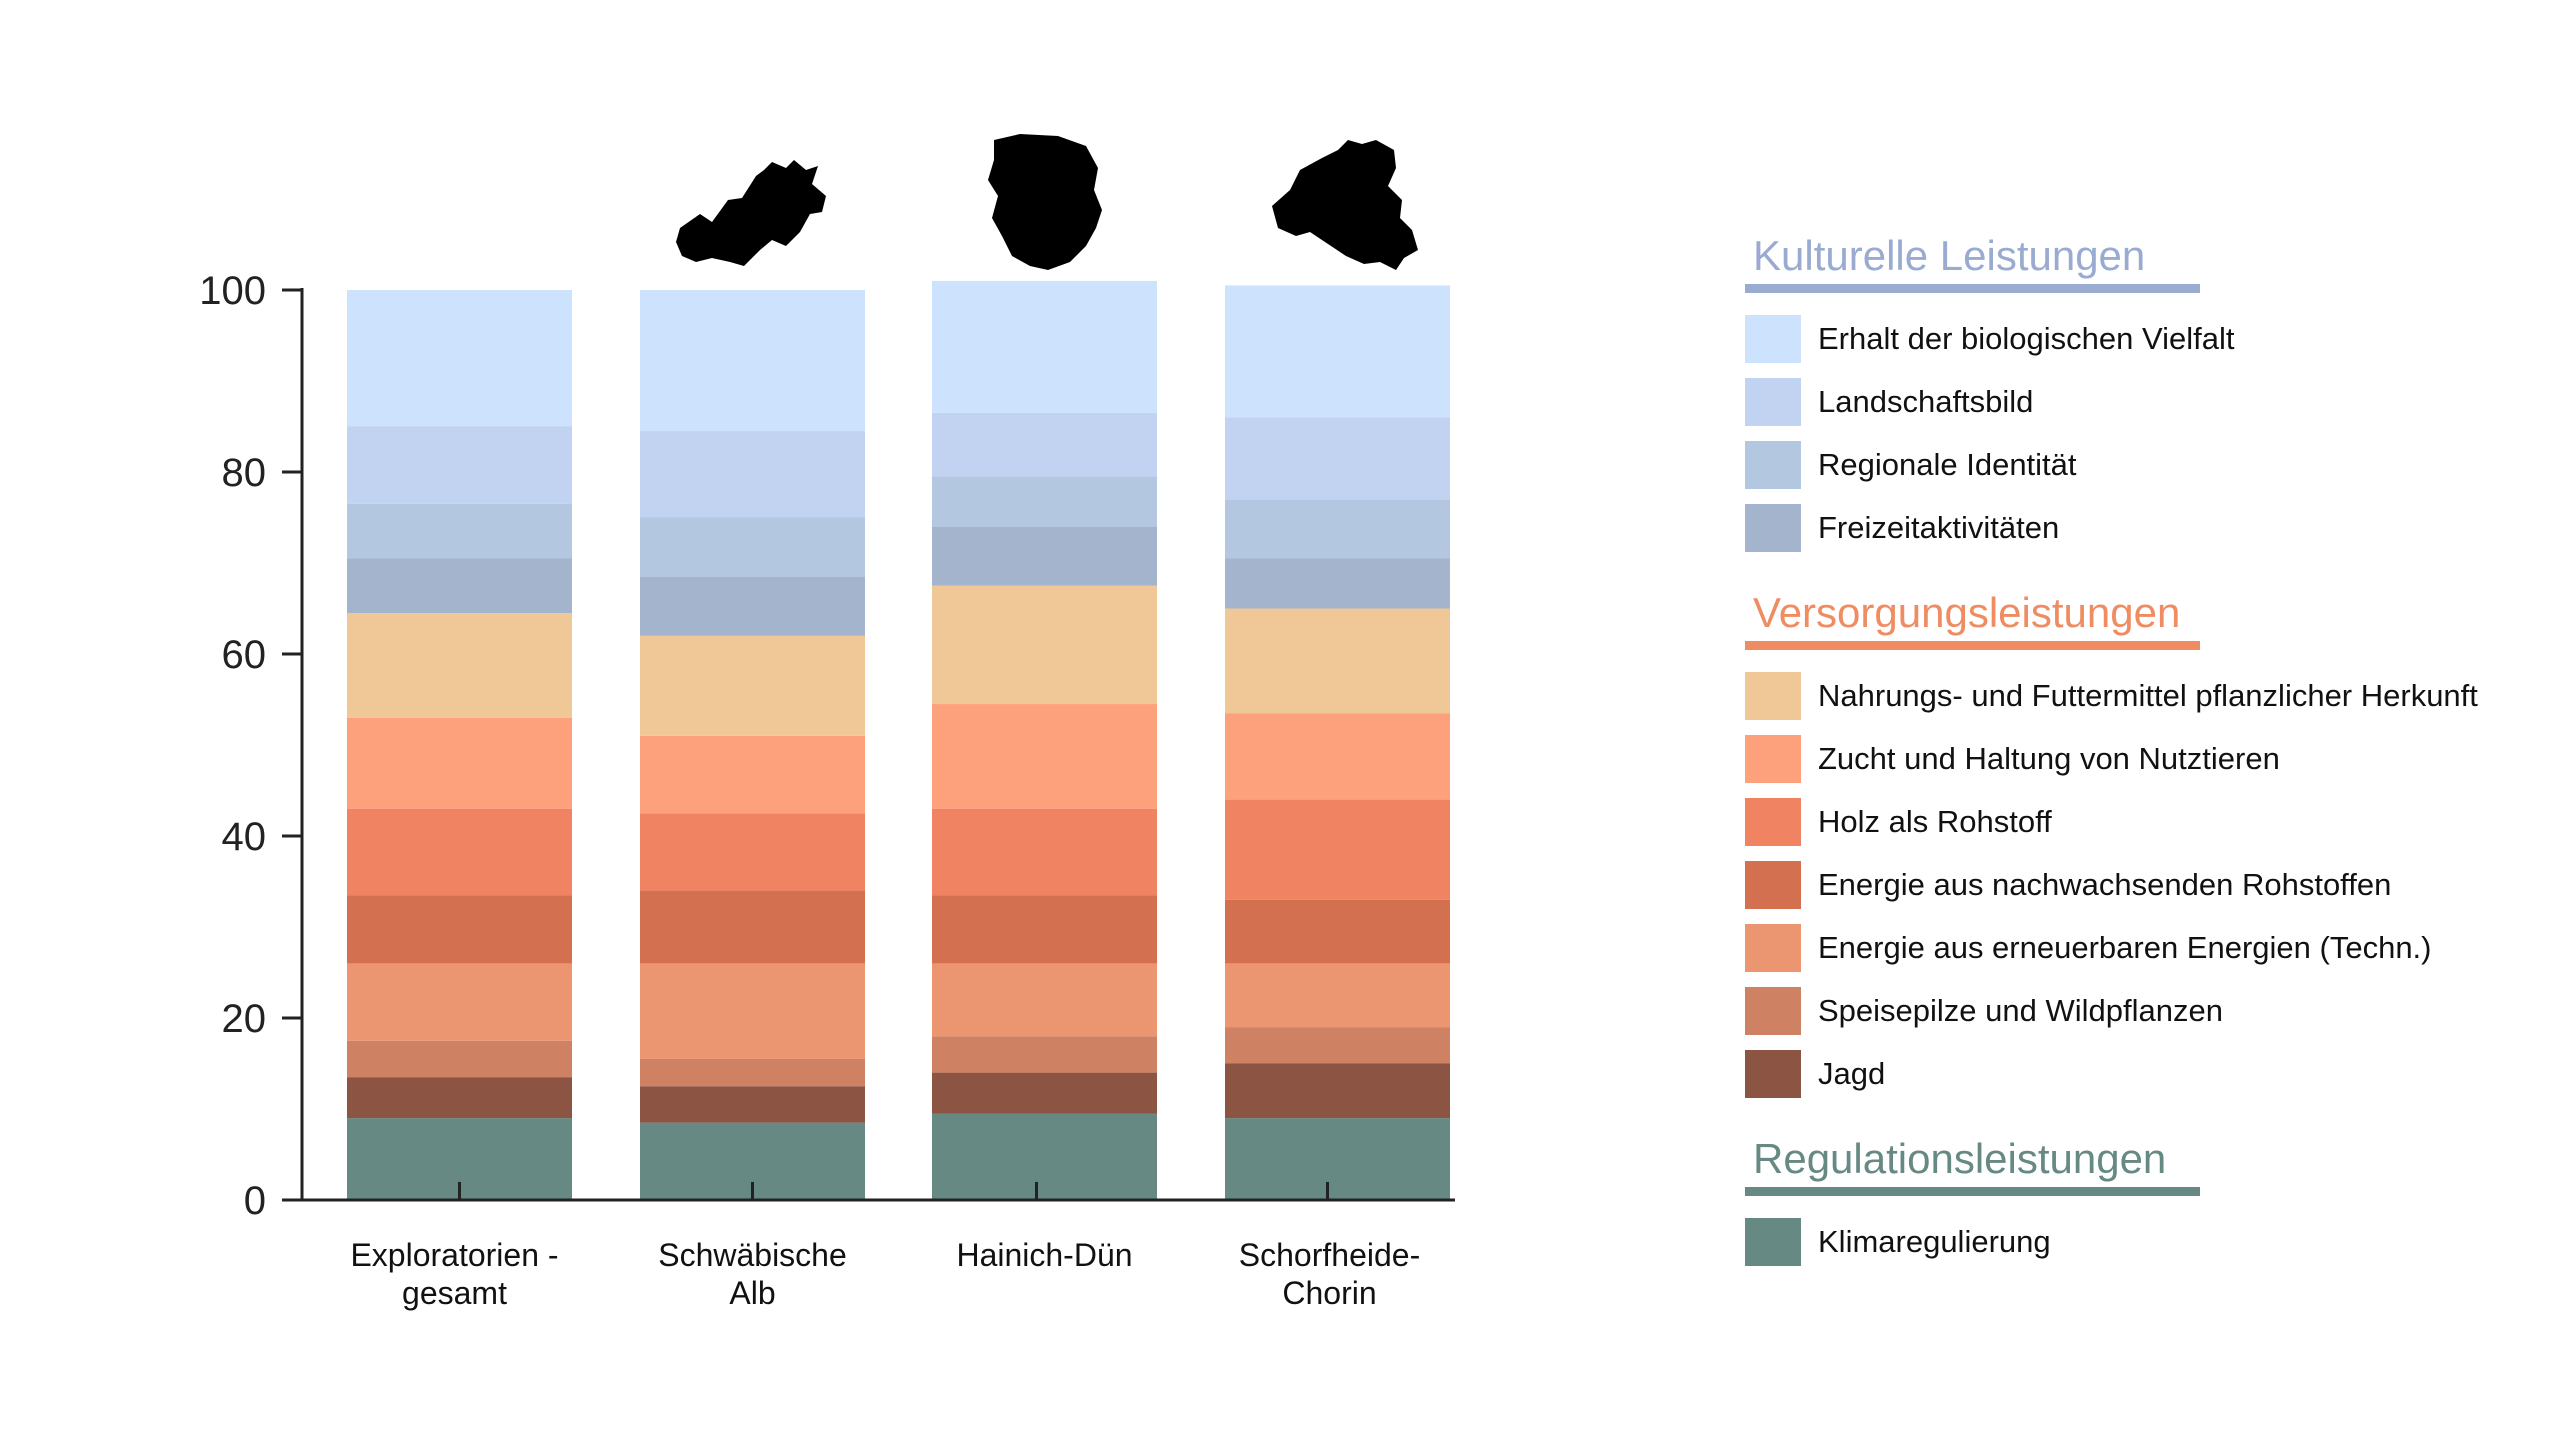 The image size is (2560, 1440). What do you see at coordinates (255, 1201) in the screenshot?
I see `y-tick-label-0: 0` at bounding box center [255, 1201].